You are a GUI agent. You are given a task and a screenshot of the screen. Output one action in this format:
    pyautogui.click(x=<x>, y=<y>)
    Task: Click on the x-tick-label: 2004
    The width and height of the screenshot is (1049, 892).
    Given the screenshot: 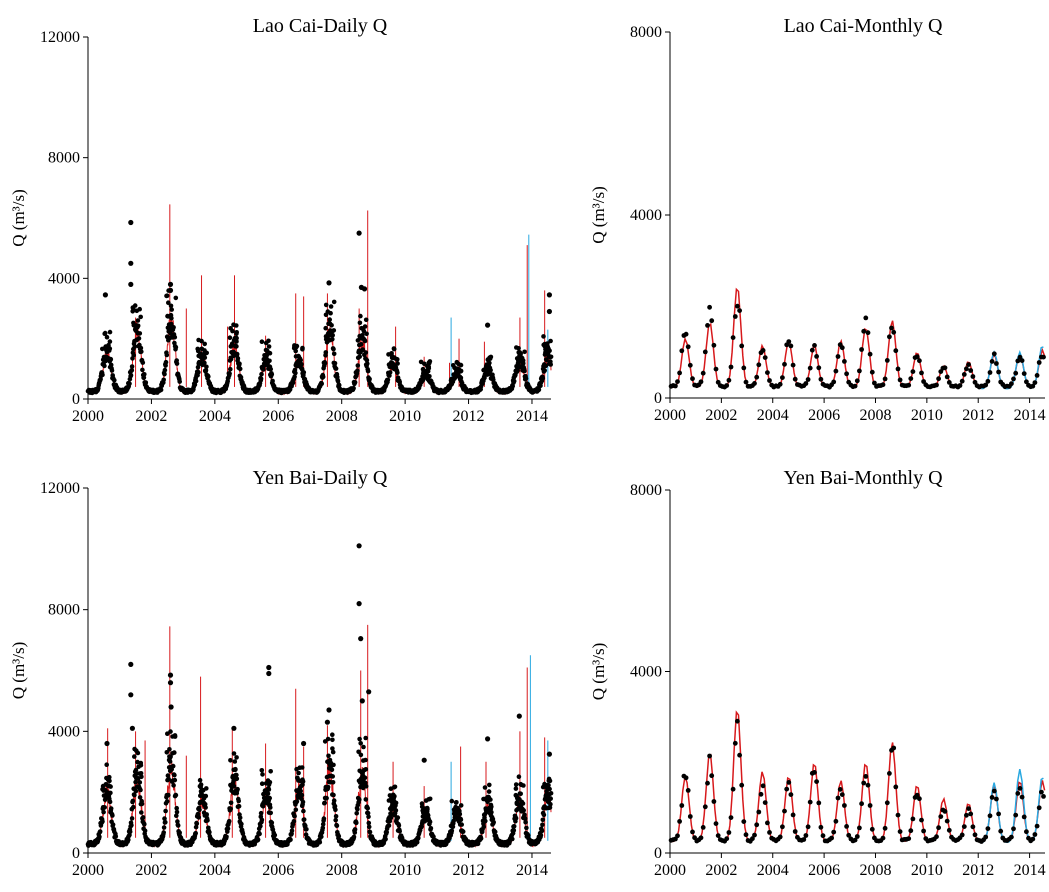 What is the action you would take?
    pyautogui.click(x=215, y=870)
    